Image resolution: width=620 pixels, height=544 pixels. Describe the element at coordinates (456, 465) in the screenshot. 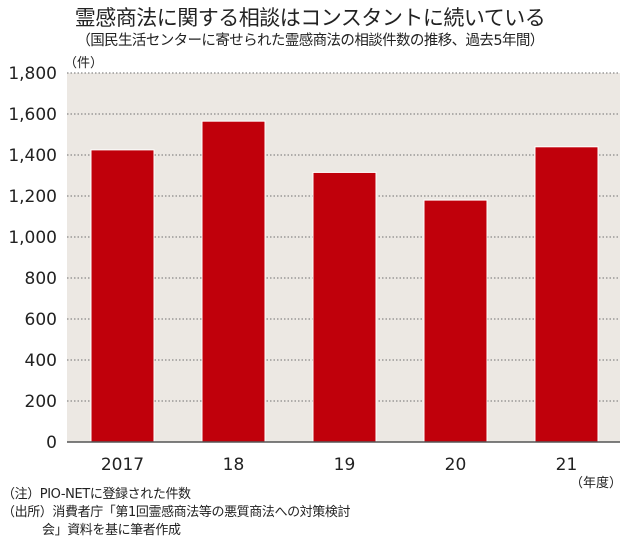

I see `x-tick-label: 20` at that location.